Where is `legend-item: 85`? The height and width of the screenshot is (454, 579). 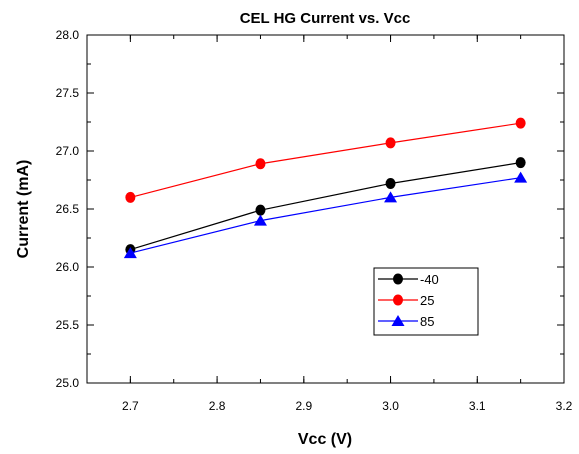 legend-item: 85 is located at coordinates (406, 321).